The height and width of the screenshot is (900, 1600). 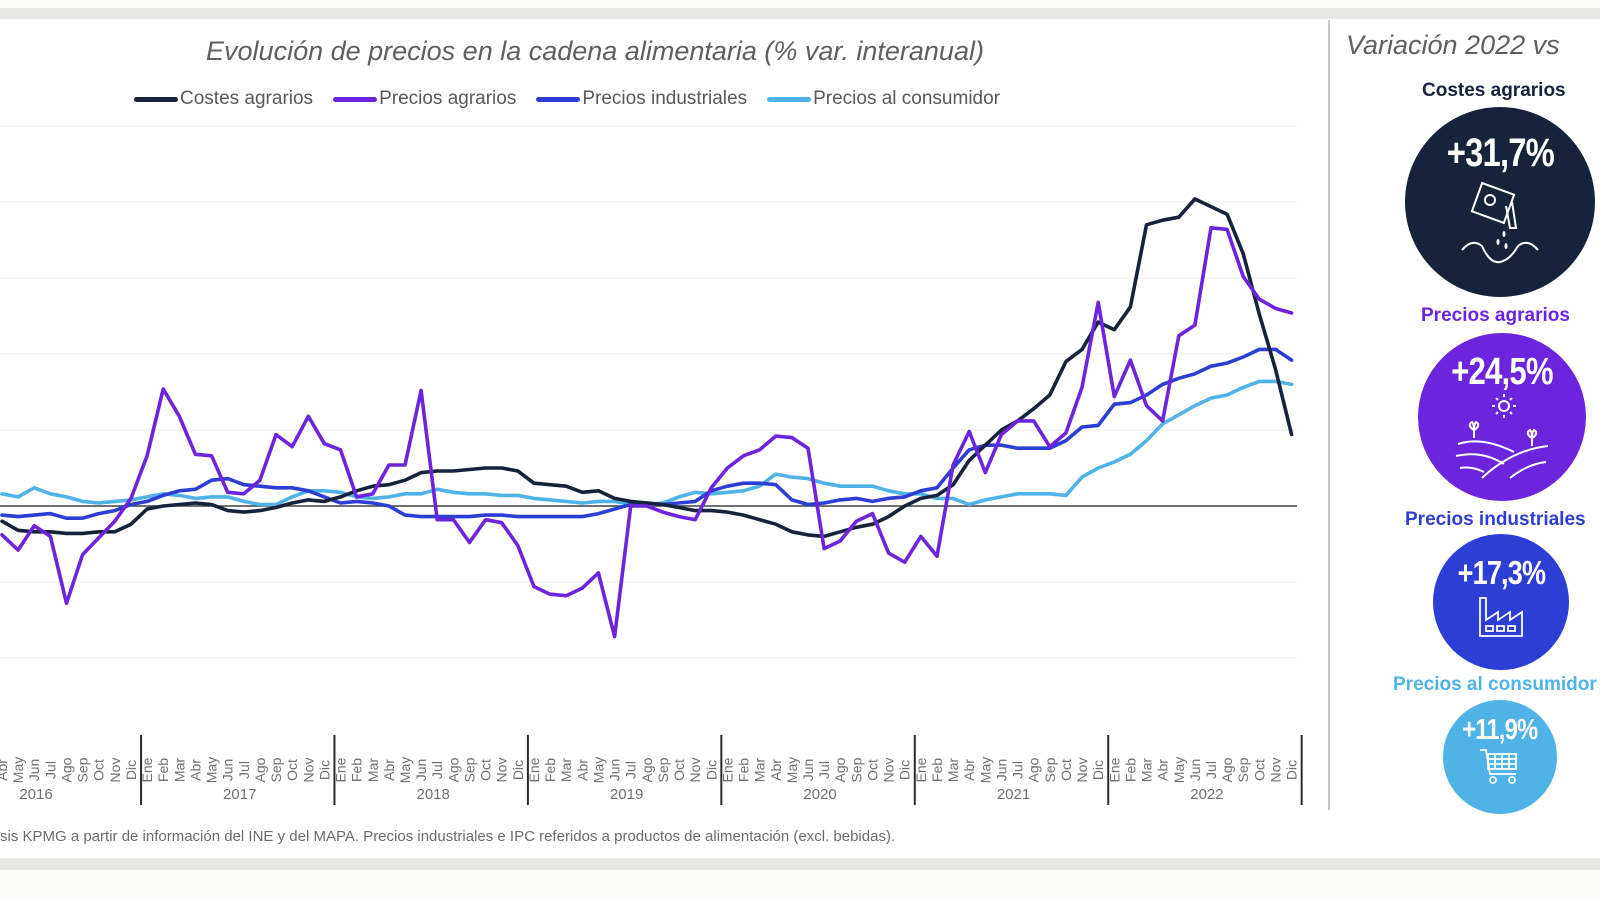 I want to click on factory-icon, so click(x=1501, y=617).